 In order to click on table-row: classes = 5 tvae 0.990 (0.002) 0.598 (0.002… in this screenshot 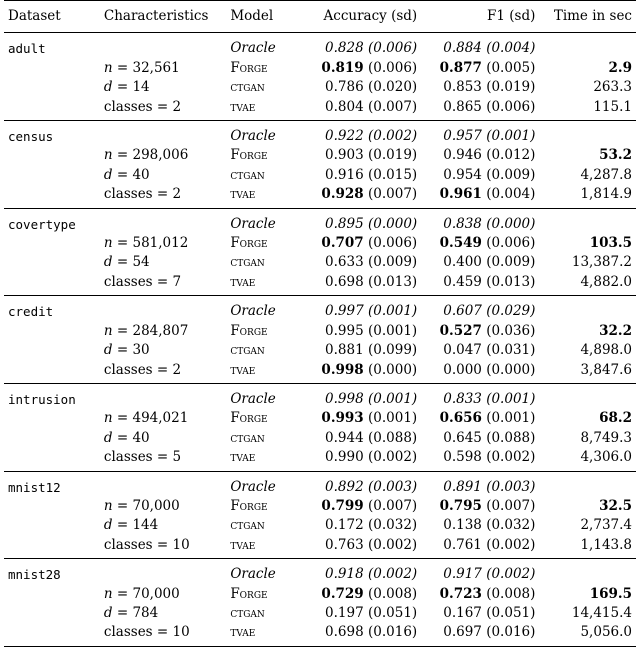, I will do `click(320, 460)`.